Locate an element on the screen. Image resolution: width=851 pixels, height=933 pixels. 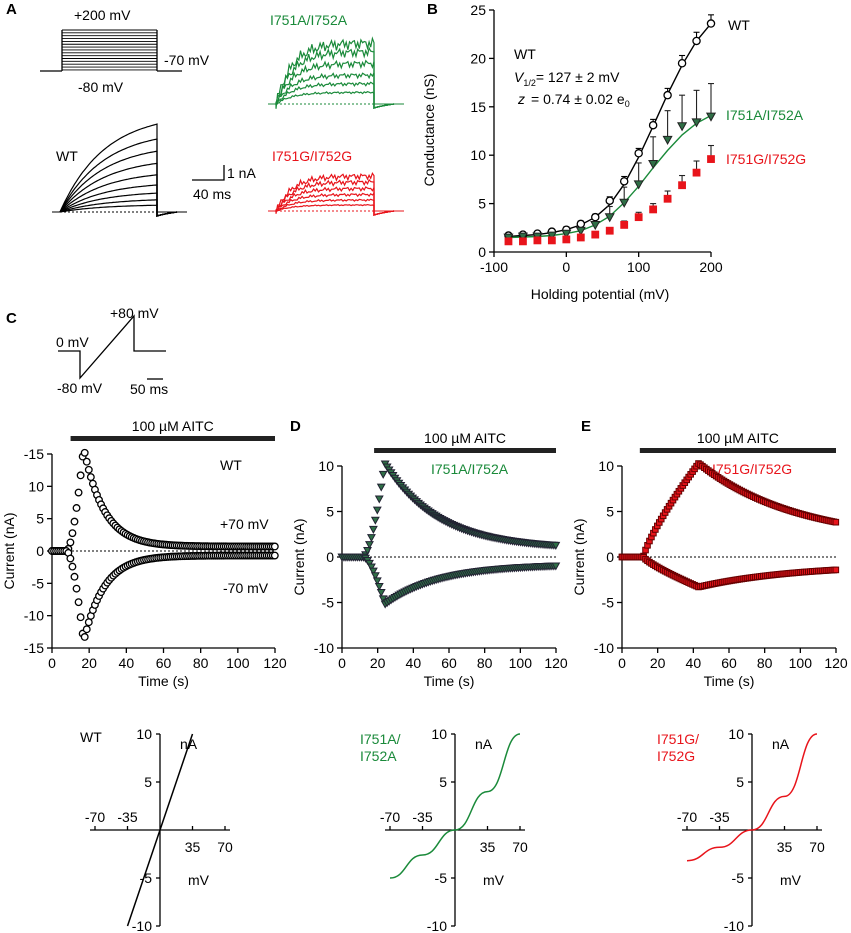
b-annot-v-value: = 127 ± 2 mV is located at coordinates (578, 77).